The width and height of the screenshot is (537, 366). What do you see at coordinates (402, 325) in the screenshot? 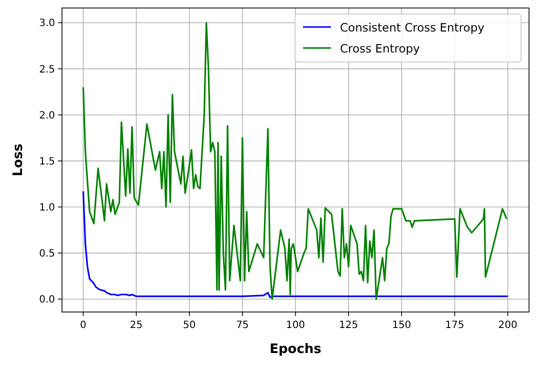
I see `x-tick-label: 150` at bounding box center [402, 325].